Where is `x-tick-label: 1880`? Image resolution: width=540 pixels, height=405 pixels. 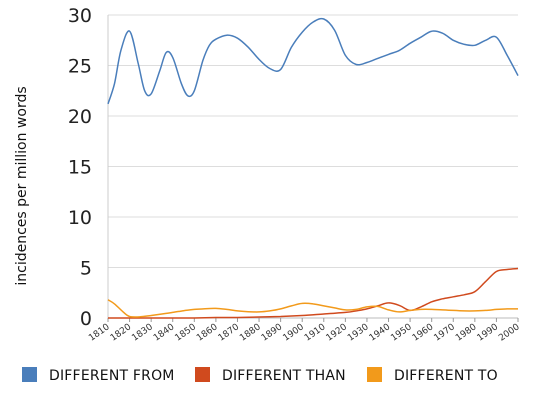
x-tick-label: 1880 is located at coordinates (250, 332).